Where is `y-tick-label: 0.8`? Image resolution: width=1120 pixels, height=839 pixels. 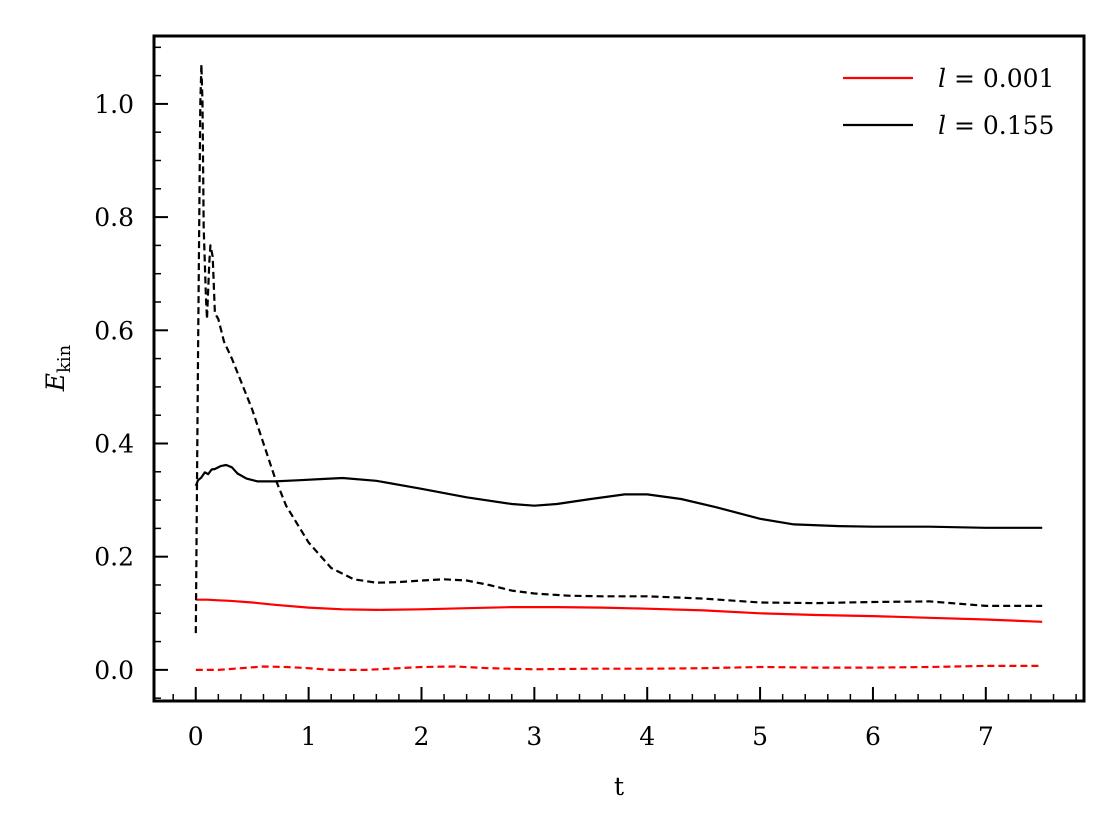 y-tick-label: 0.8 is located at coordinates (114, 217).